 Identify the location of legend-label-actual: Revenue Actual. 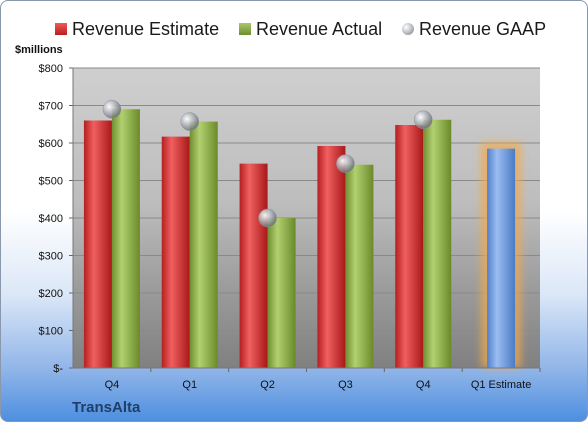
(319, 28).